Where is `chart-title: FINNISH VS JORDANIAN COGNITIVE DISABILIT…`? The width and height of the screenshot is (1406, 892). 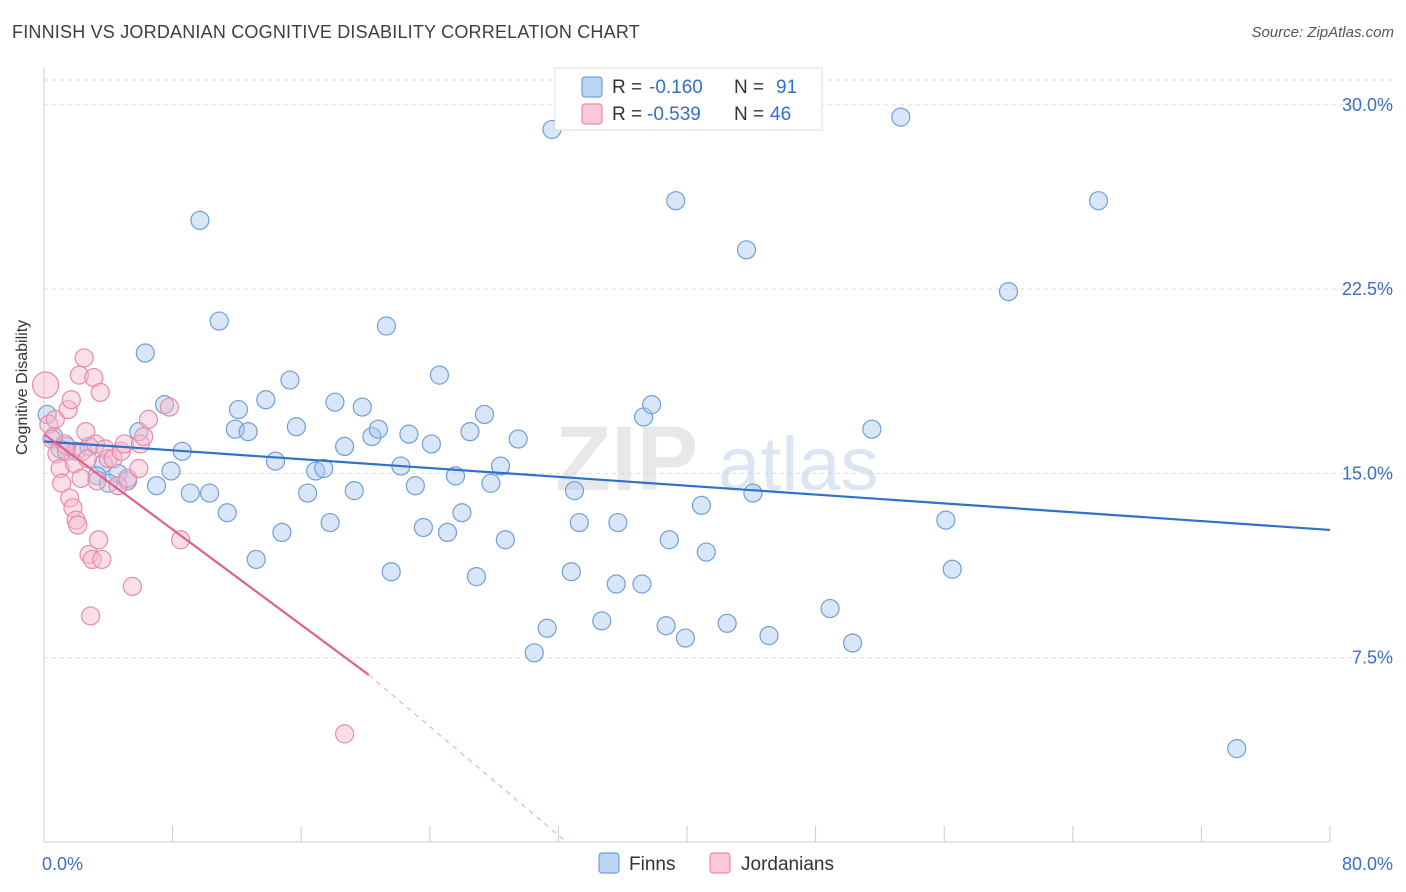 chart-title: FINNISH VS JORDANIAN COGNITIVE DISABILIT… is located at coordinates (326, 32).